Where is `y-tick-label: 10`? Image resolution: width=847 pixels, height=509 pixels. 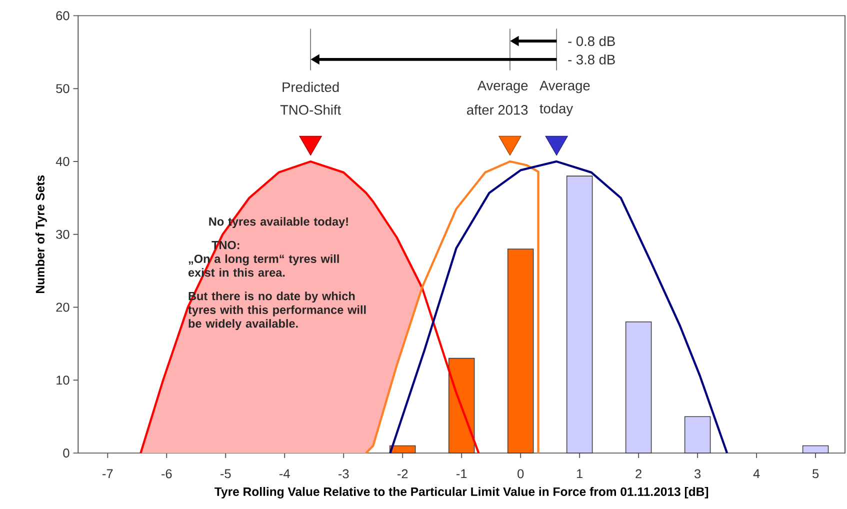
y-tick-label: 10 is located at coordinates (63, 380).